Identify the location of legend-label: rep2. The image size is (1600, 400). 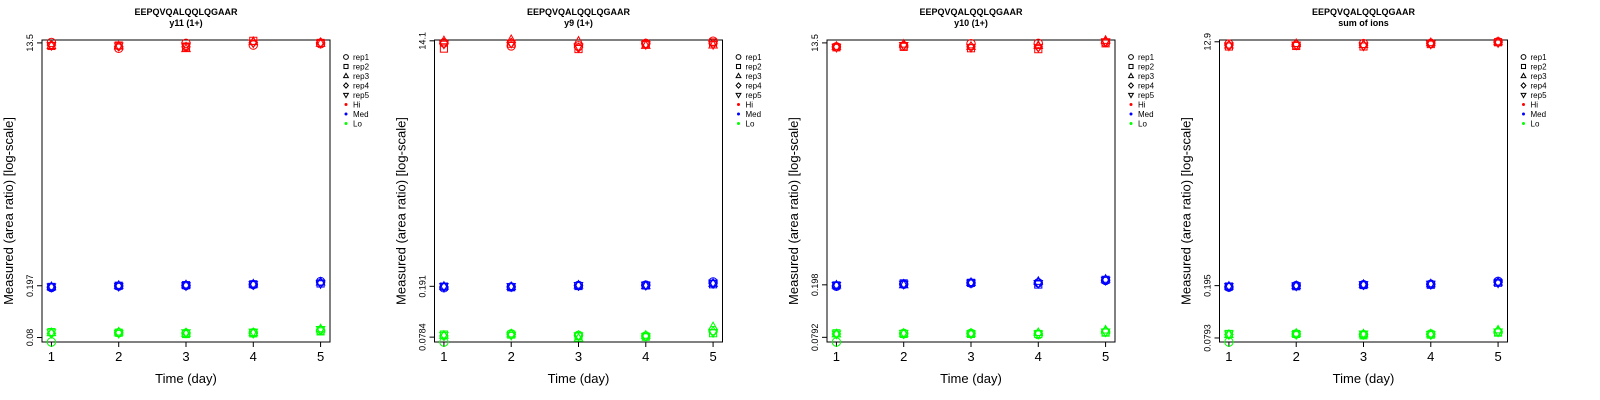
(1146, 67).